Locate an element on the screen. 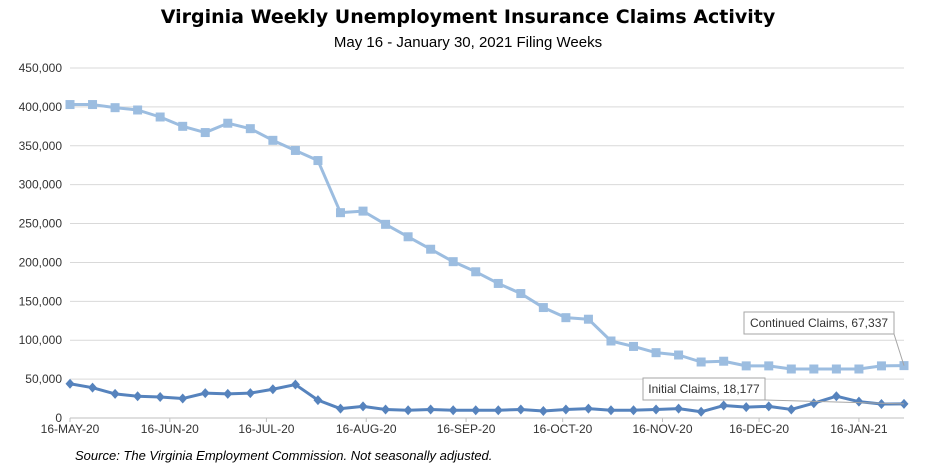 This screenshot has height=470, width=936. x-tick-label: 16-JUL-20 is located at coordinates (266, 429).